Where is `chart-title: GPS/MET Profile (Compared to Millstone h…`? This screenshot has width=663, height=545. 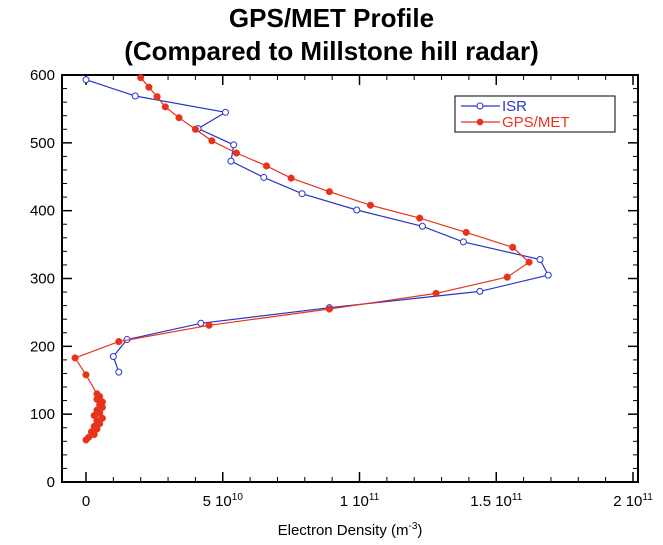 chart-title: GPS/MET Profile (Compared to Millstone h… is located at coordinates (331, 35).